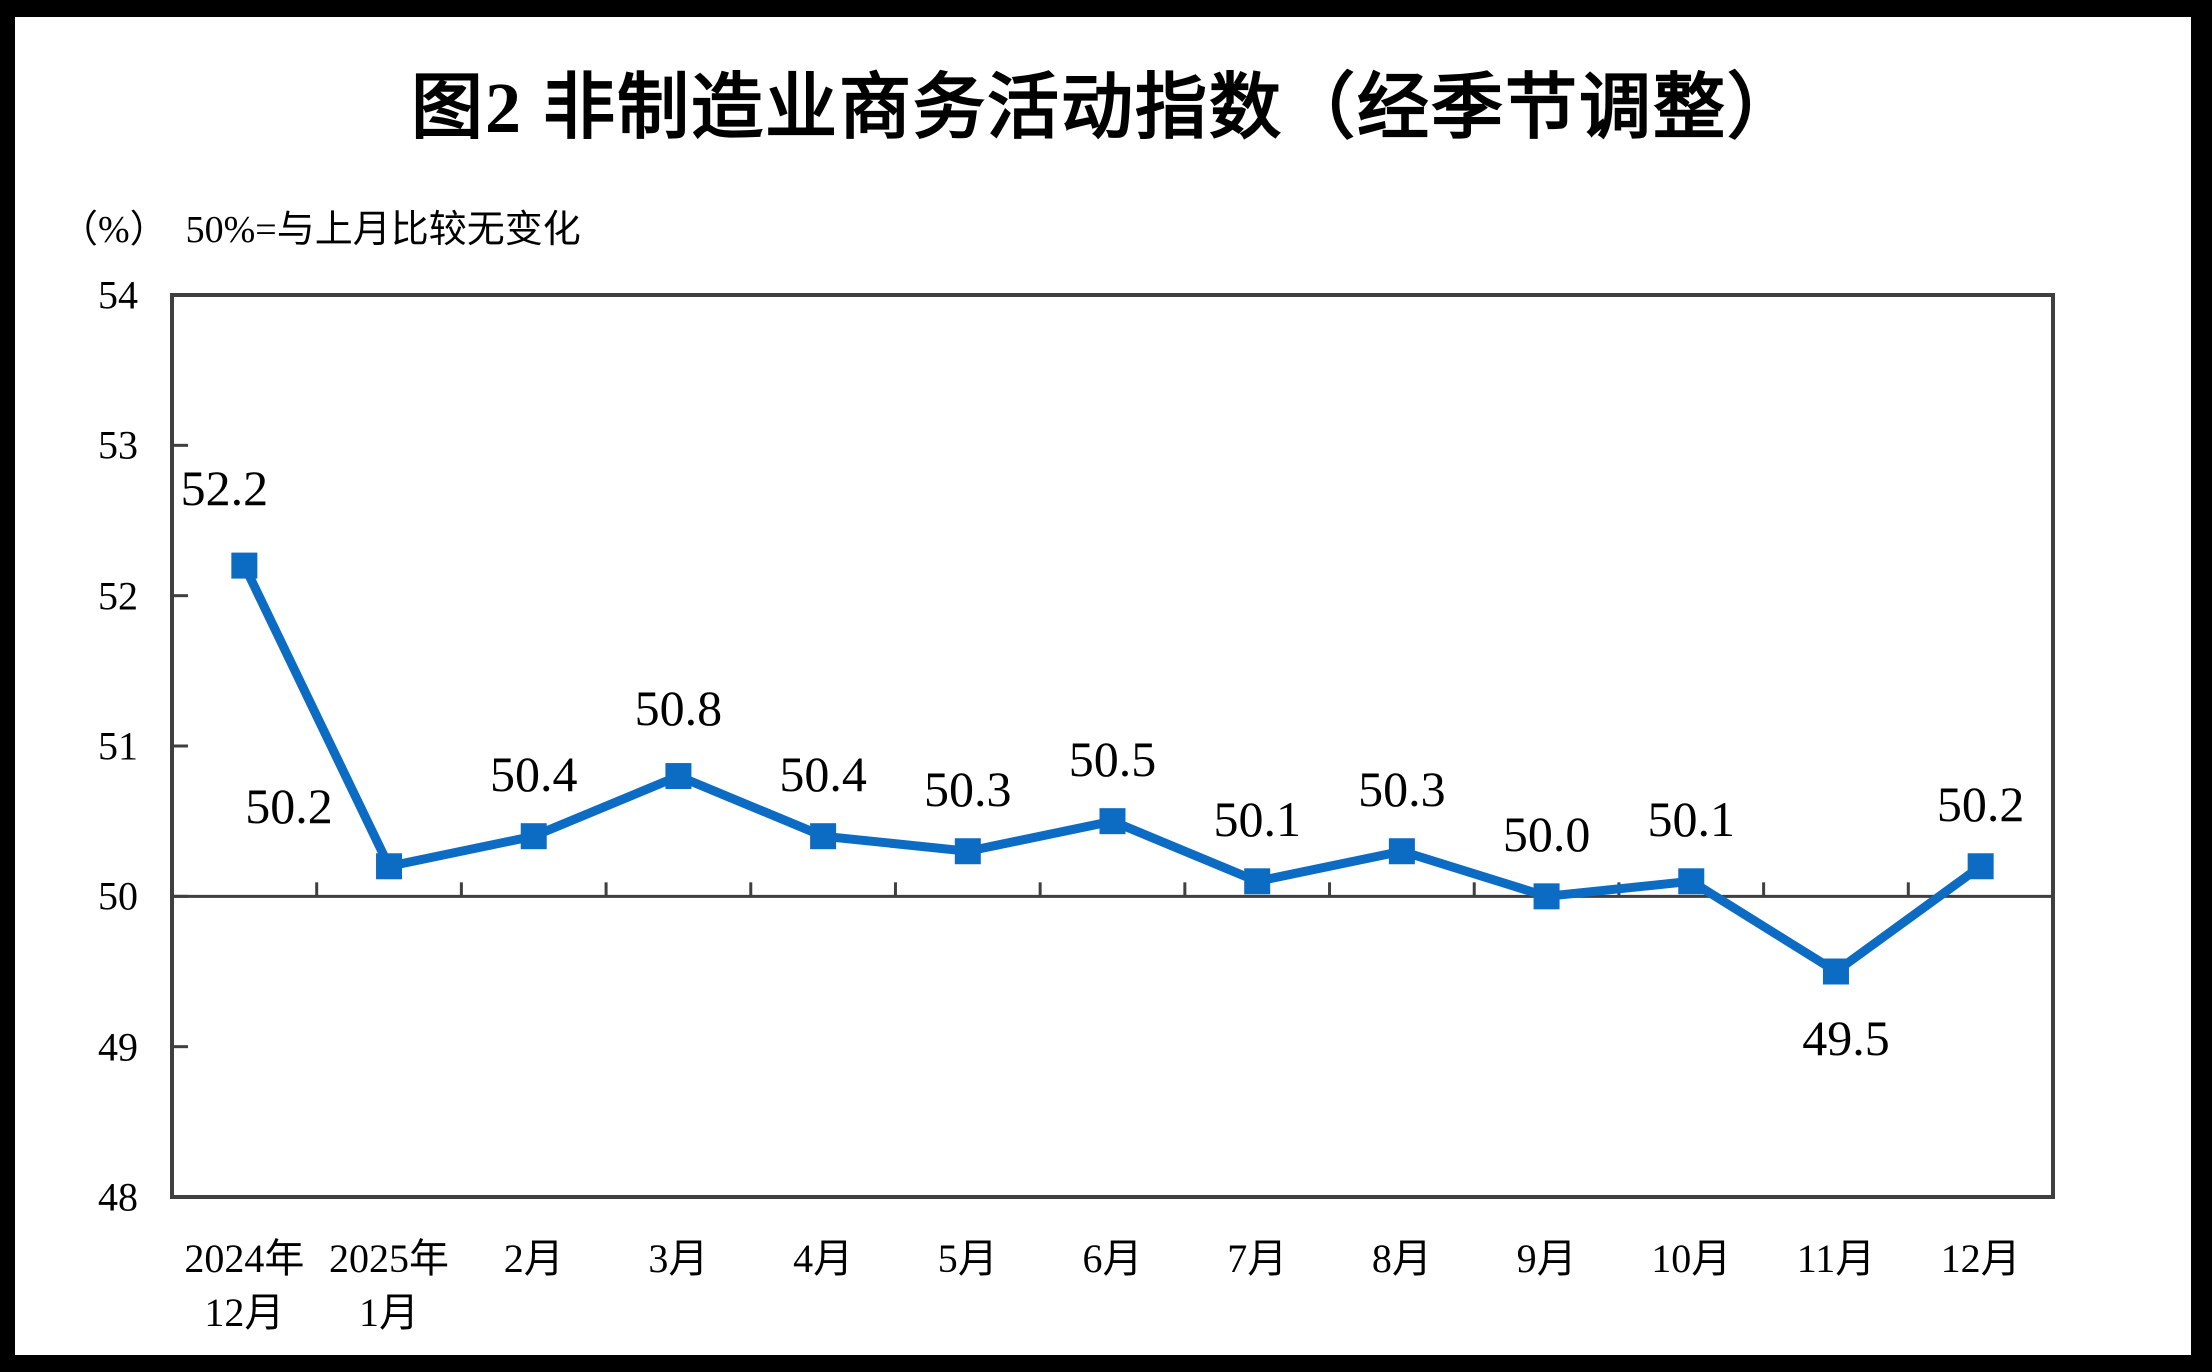 The height and width of the screenshot is (1372, 2212). Describe the element at coordinates (114, 230) in the screenshot. I see `y-axis-unit-label: （%）` at that location.